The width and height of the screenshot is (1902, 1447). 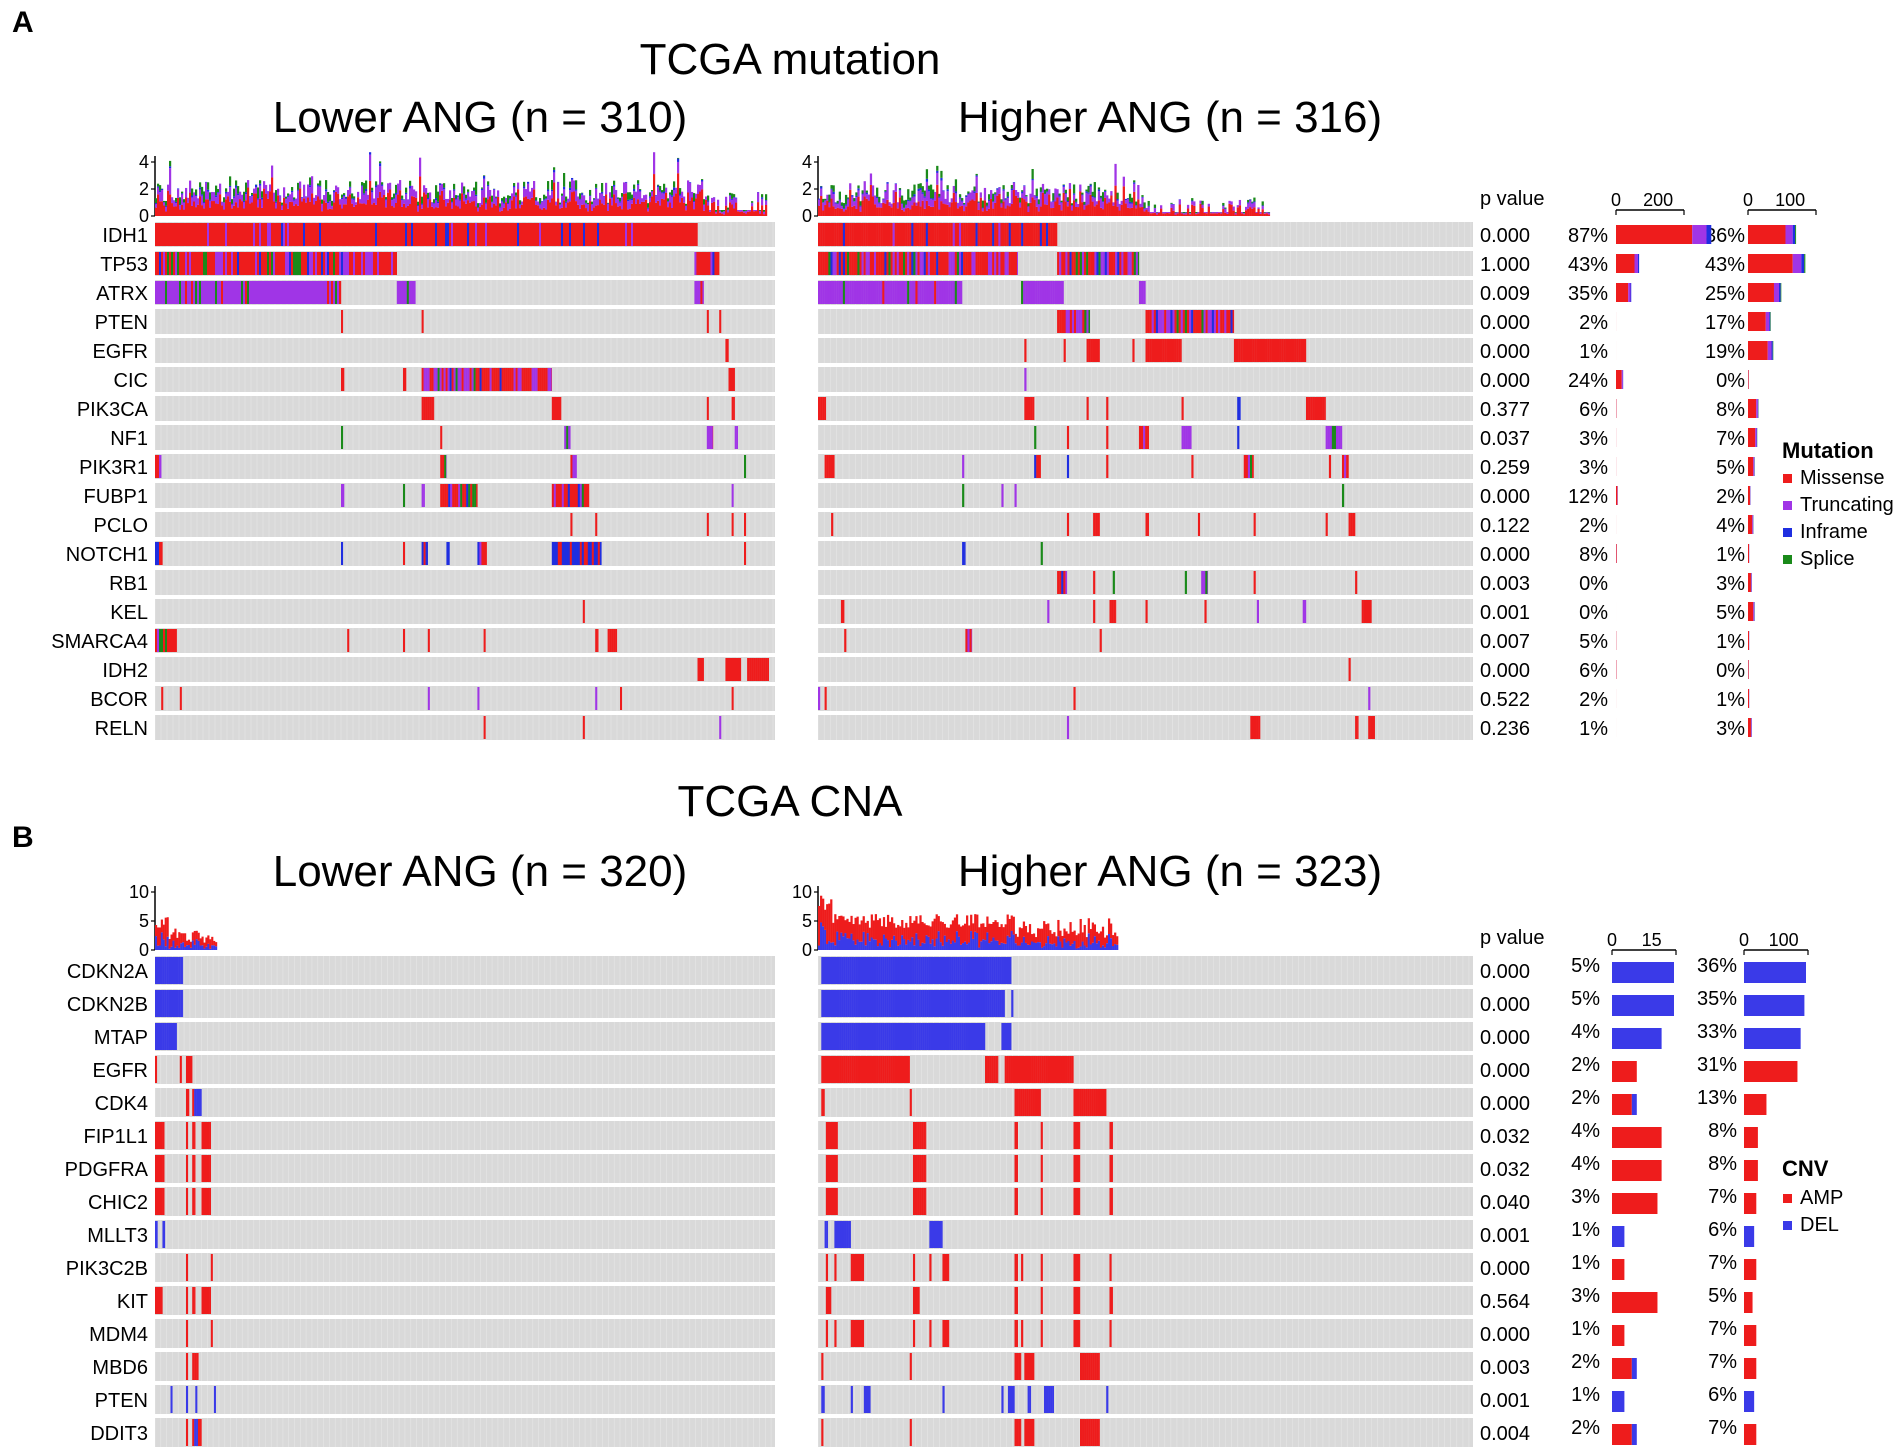 I want to click on lower-percent: 35%, so click(x=1588, y=294).